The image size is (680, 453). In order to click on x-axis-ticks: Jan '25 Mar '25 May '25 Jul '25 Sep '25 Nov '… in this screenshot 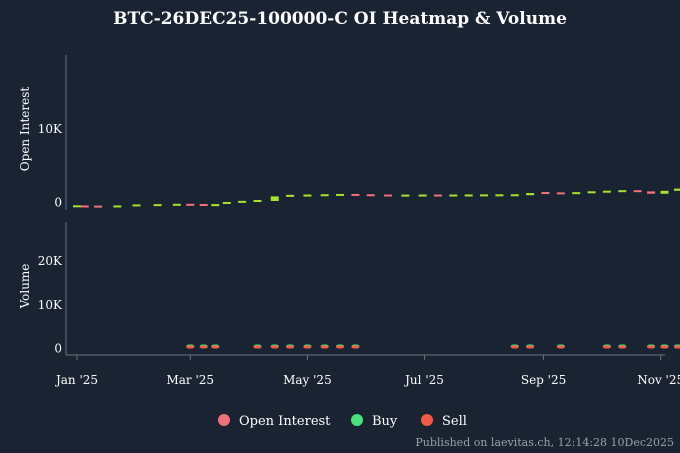, I will do `click(367, 371)`.